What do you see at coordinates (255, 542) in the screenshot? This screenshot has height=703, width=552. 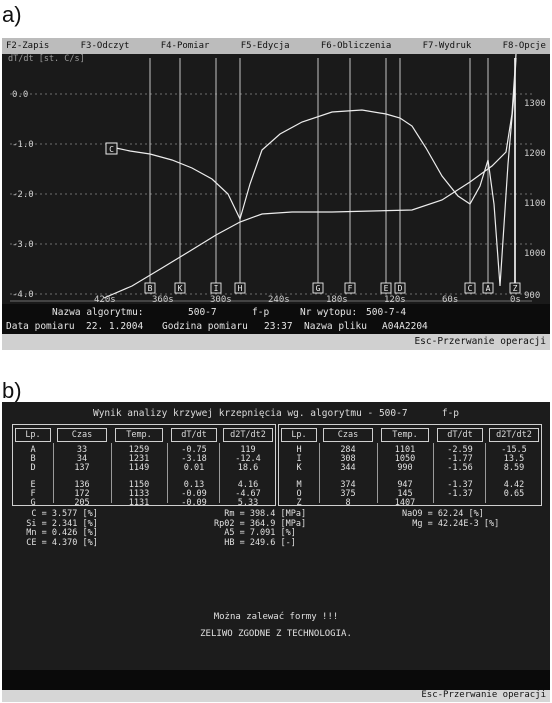 I see `property-value: HB = 249.6 [-]` at bounding box center [255, 542].